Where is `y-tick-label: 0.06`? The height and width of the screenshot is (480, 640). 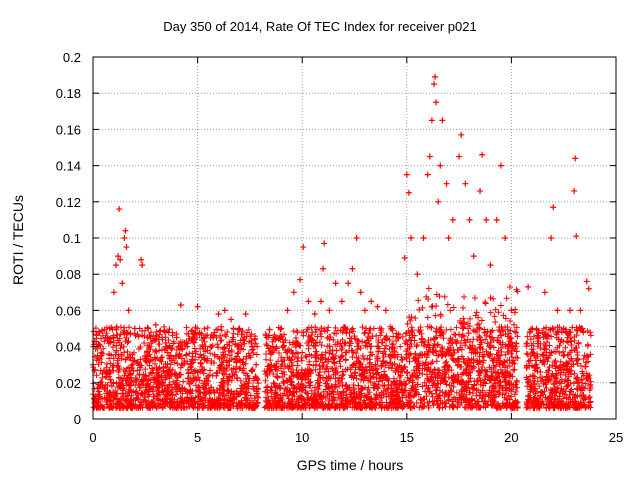
y-tick-label: 0.06 is located at coordinates (68, 310).